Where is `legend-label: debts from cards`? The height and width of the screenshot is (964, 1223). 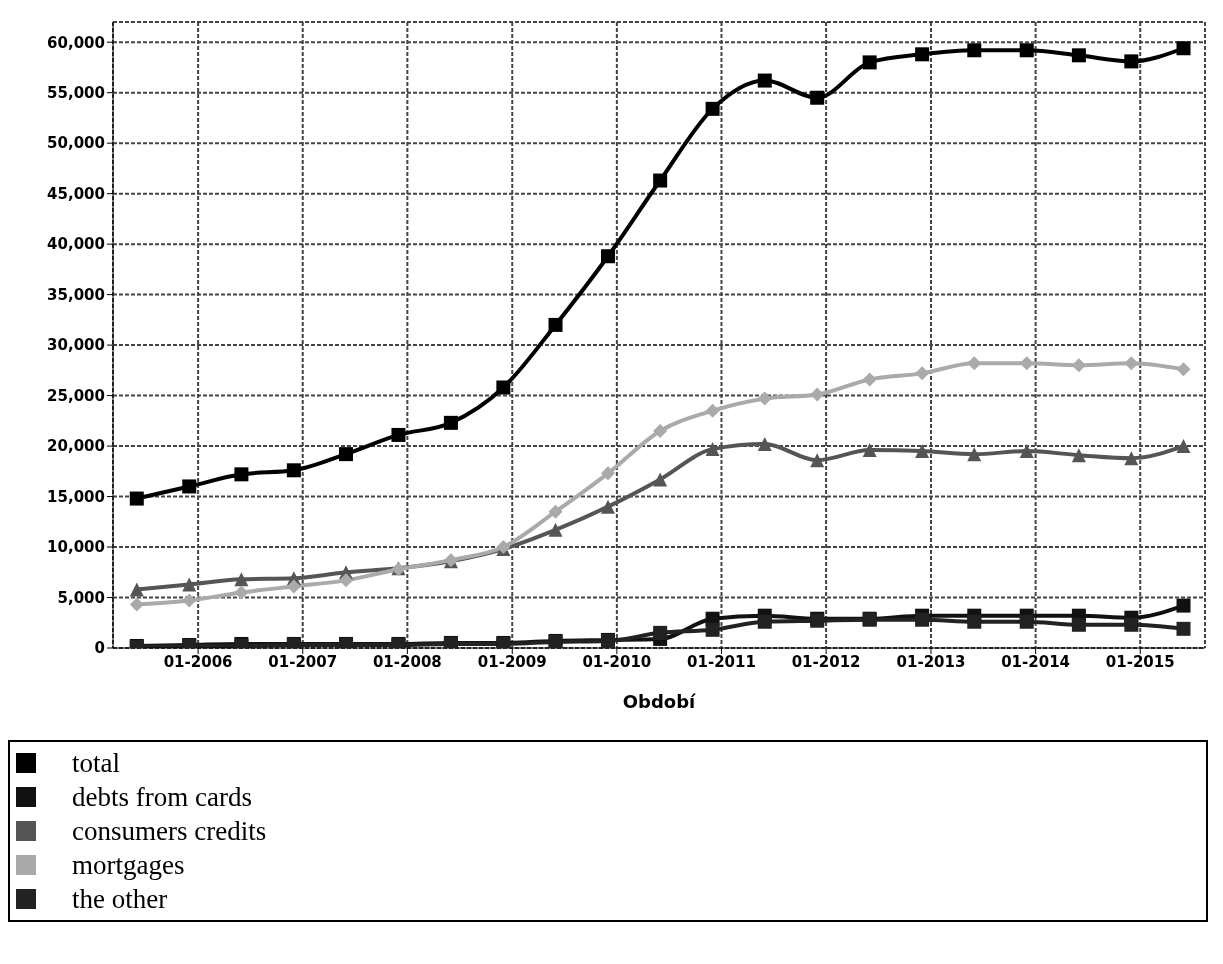
legend-label: debts from cards is located at coordinates (162, 797).